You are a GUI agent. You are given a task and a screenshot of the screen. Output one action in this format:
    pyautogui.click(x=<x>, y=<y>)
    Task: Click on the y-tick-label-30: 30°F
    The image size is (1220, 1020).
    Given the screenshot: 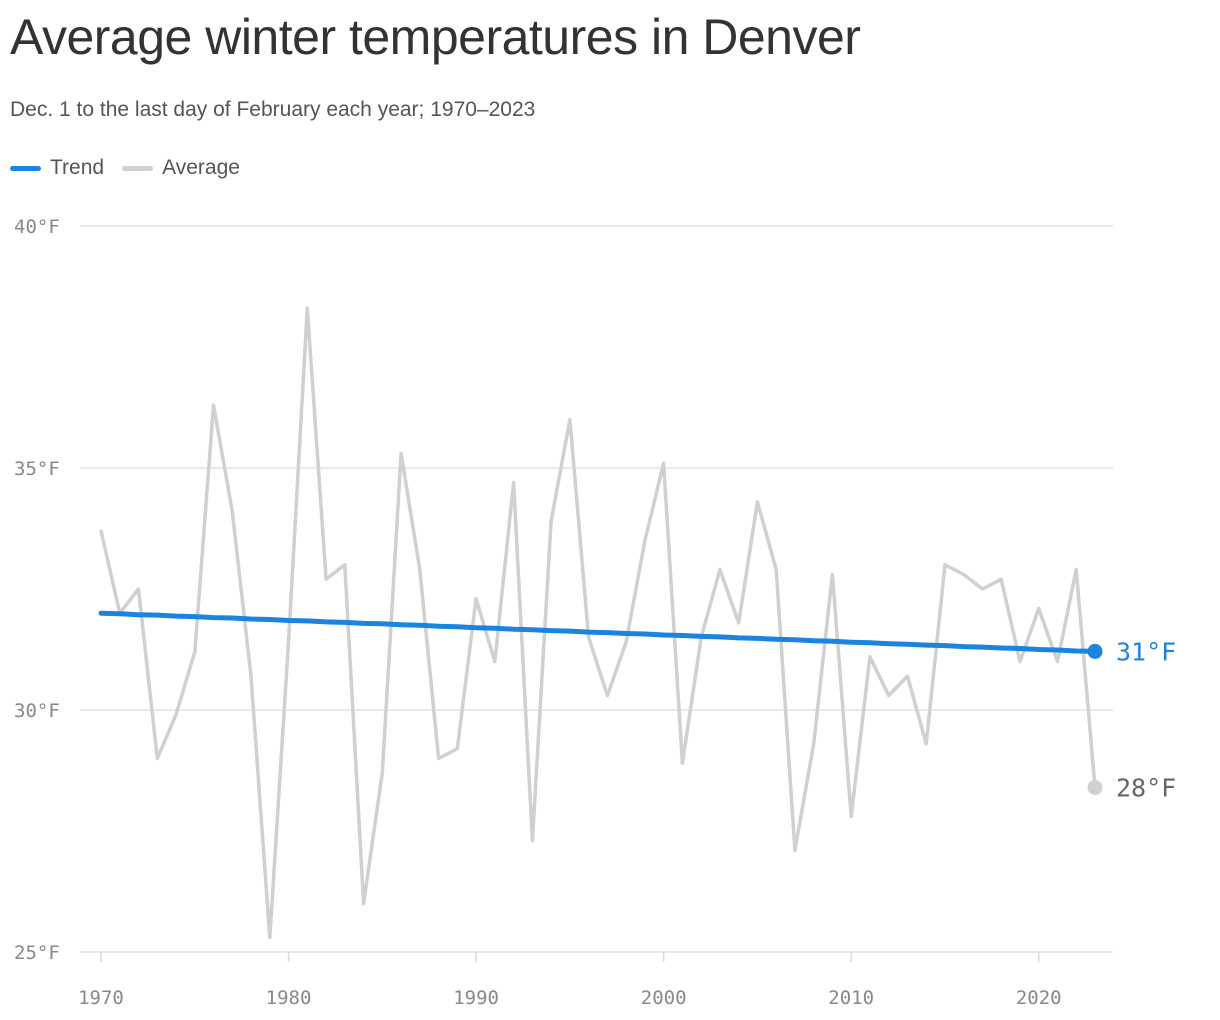 What is the action you would take?
    pyautogui.click(x=37, y=711)
    